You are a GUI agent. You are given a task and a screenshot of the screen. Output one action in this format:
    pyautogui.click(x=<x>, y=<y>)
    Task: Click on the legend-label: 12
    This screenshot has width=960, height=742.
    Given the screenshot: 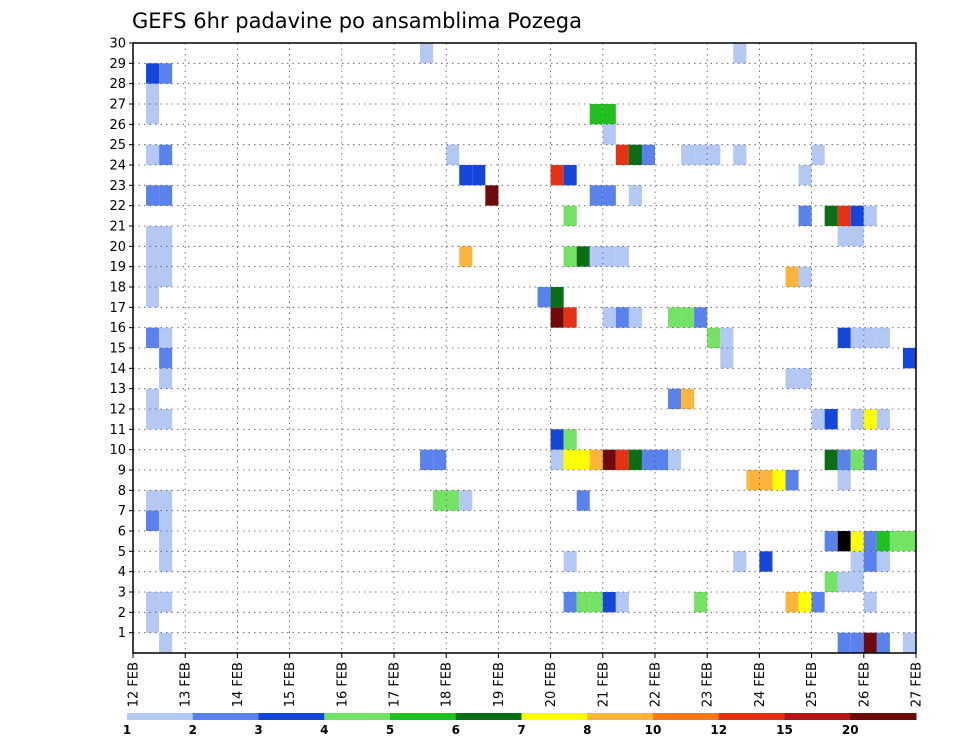 What is the action you would take?
    pyautogui.click(x=718, y=730)
    